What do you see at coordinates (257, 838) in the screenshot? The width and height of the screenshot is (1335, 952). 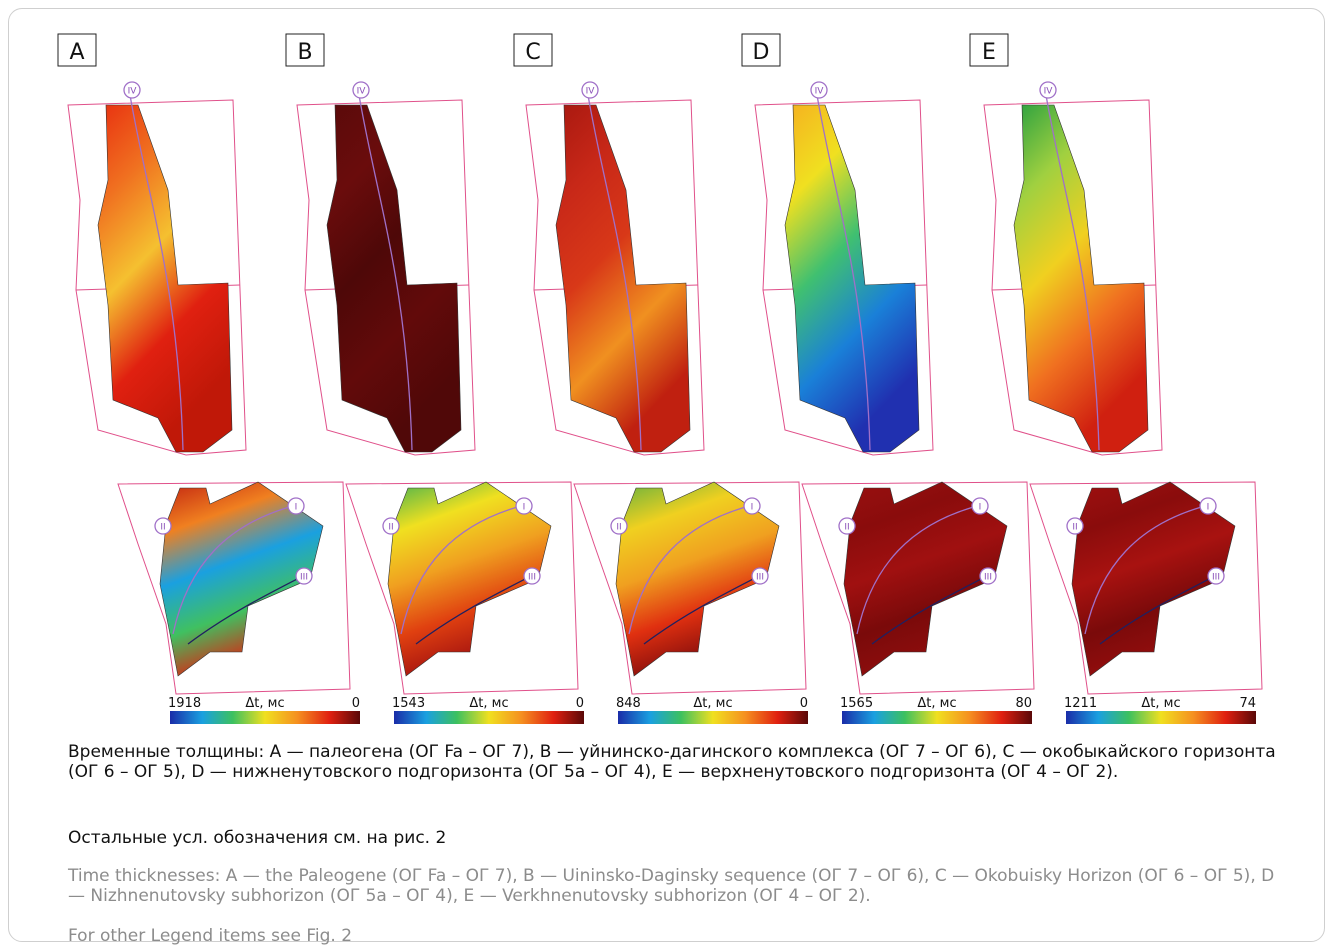 I see `caption-ru-note: Остальные усл. обозначения см. на рис. 2` at bounding box center [257, 838].